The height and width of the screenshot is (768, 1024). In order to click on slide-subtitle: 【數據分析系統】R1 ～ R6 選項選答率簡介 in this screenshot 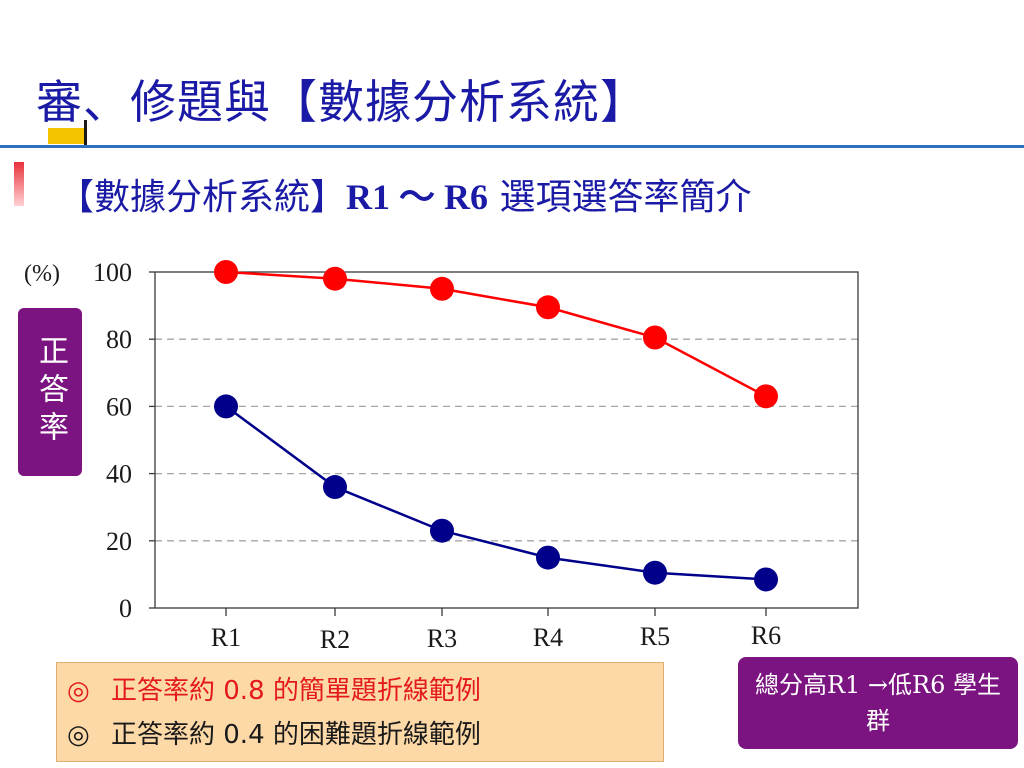, I will do `click(404, 194)`.